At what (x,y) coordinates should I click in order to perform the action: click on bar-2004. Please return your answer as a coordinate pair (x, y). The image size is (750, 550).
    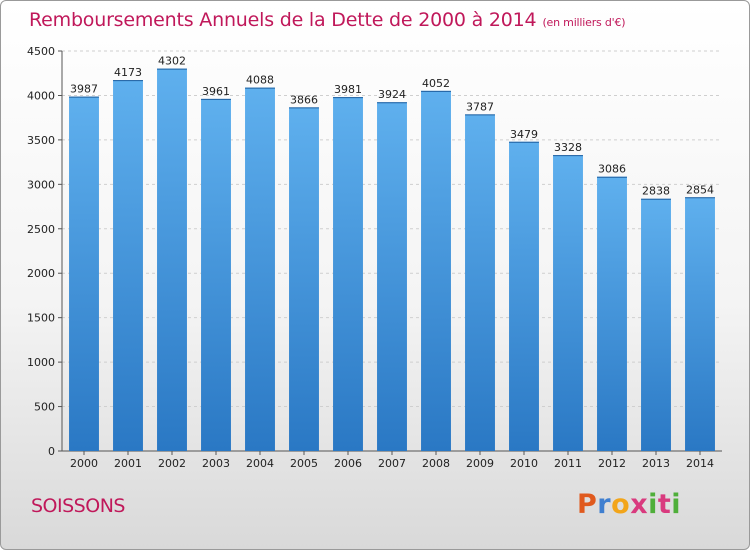
    Looking at the image, I should click on (260, 269).